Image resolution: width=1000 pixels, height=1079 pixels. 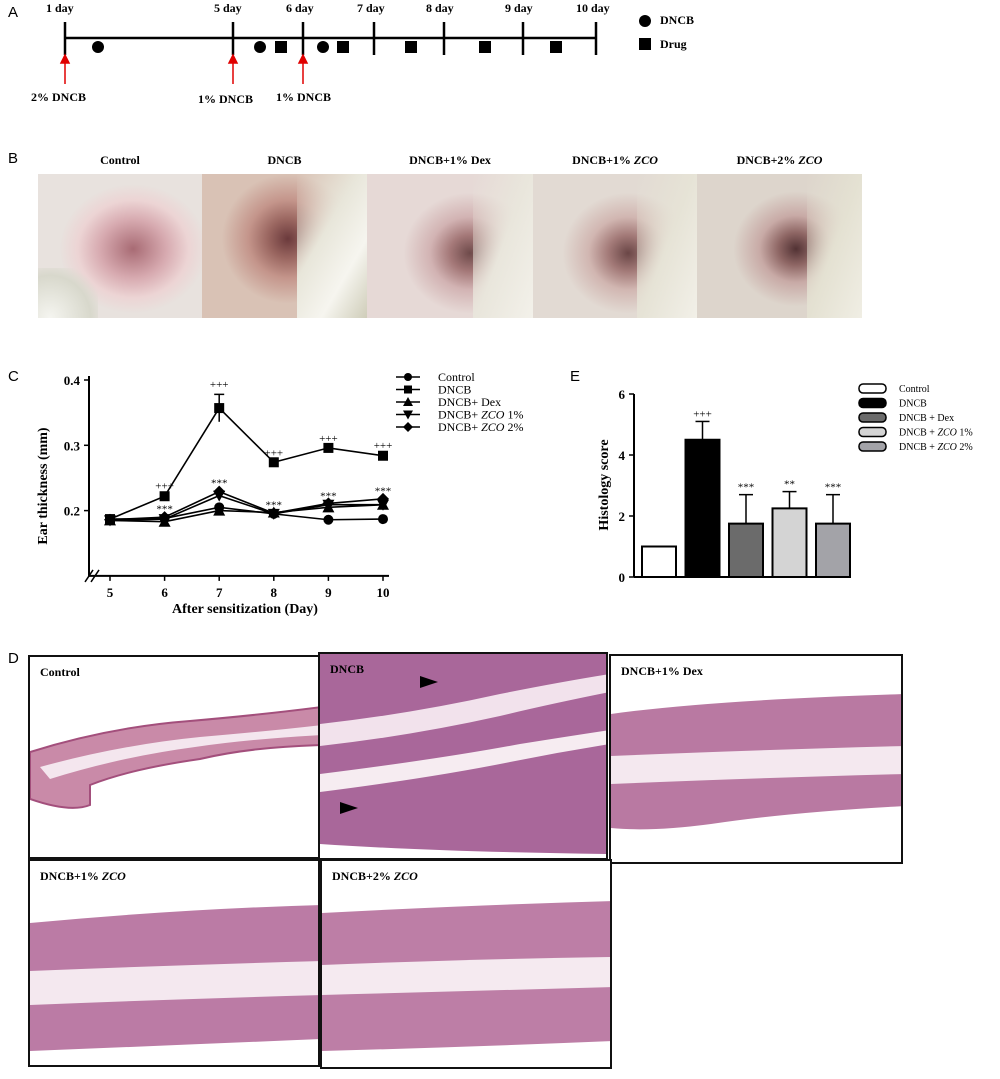 I want to click on histology-image-dncb: DNCB, so click(x=463, y=756).